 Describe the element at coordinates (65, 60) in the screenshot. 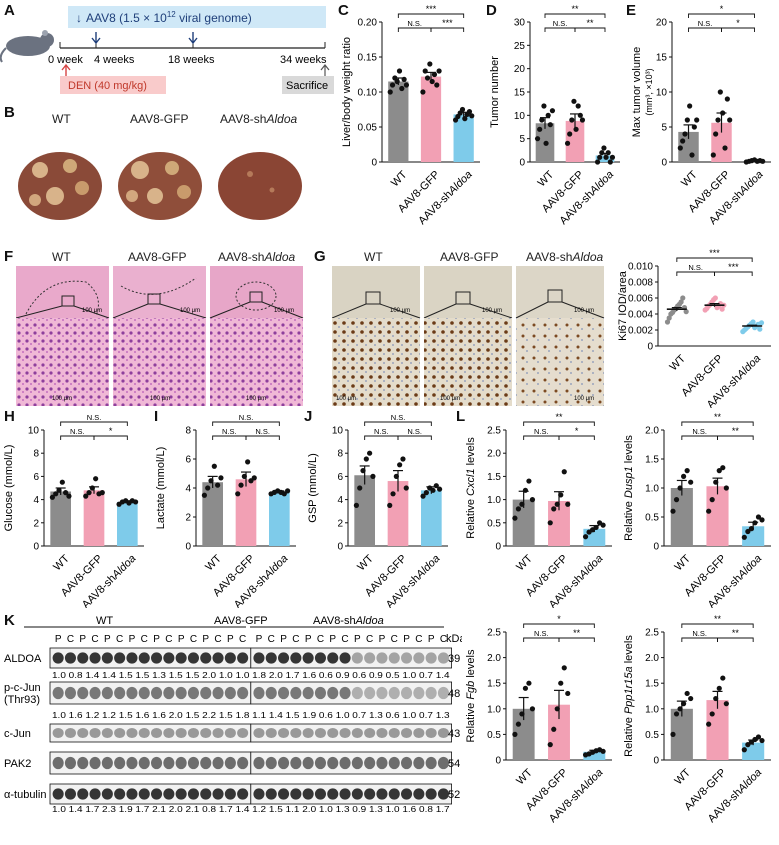

I see `tick-label-0: 0 week` at that location.